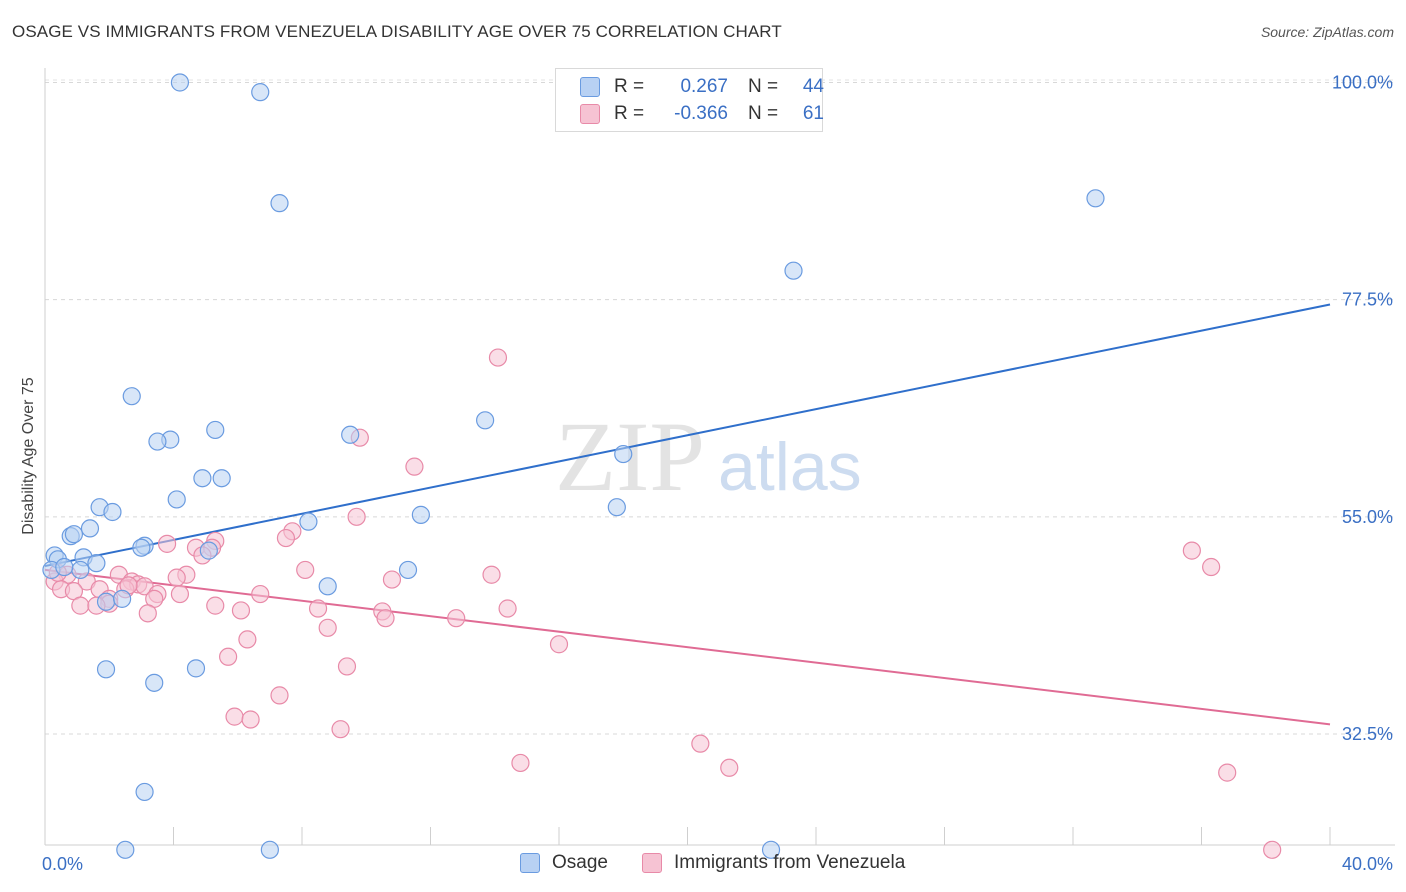  Describe the element at coordinates (708, 456) in the screenshot. I see `watermark: ZIP atlas` at that location.